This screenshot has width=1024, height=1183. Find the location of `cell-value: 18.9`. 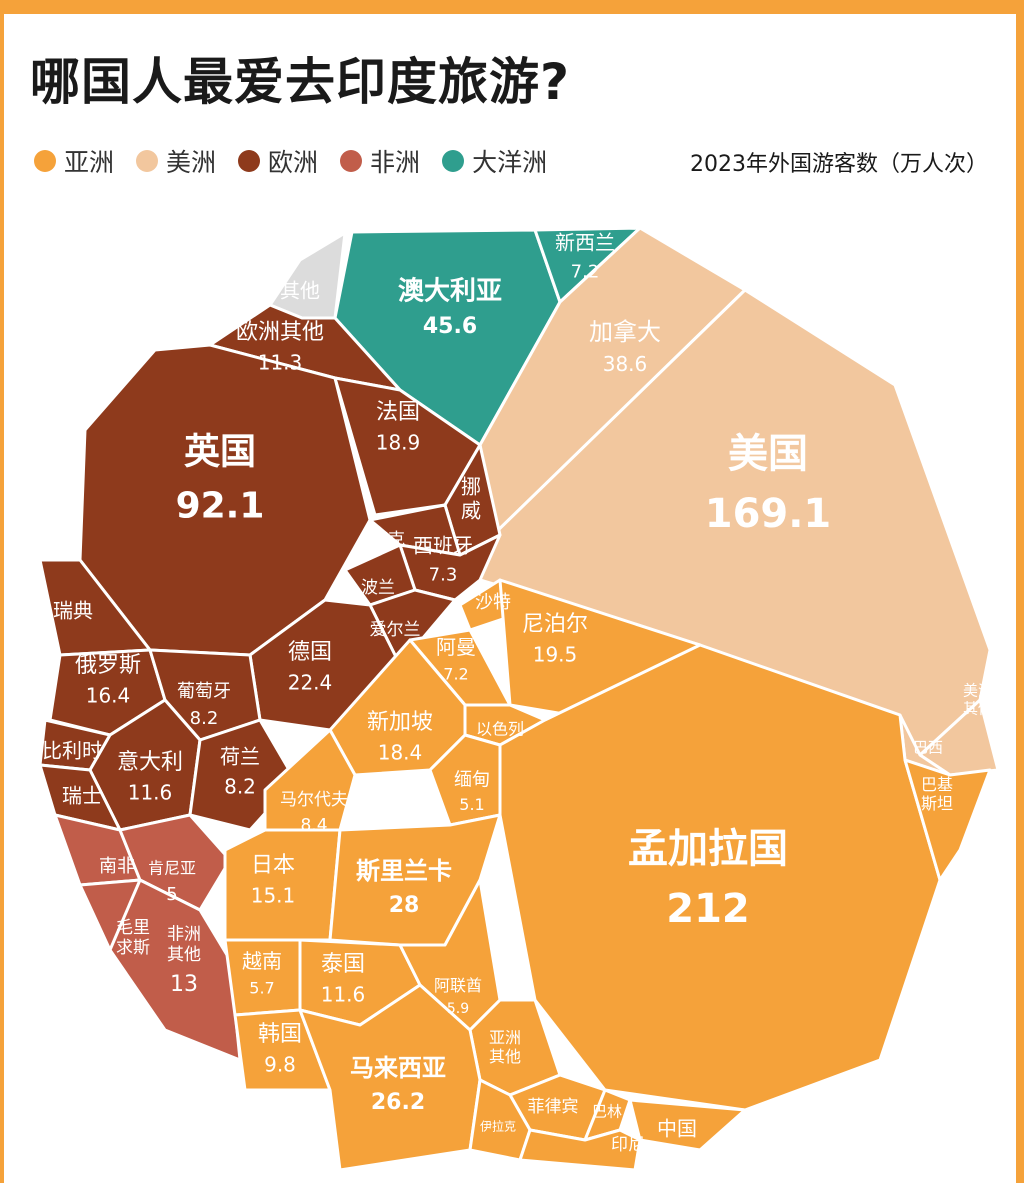

cell-value: 18.9 is located at coordinates (398, 443).